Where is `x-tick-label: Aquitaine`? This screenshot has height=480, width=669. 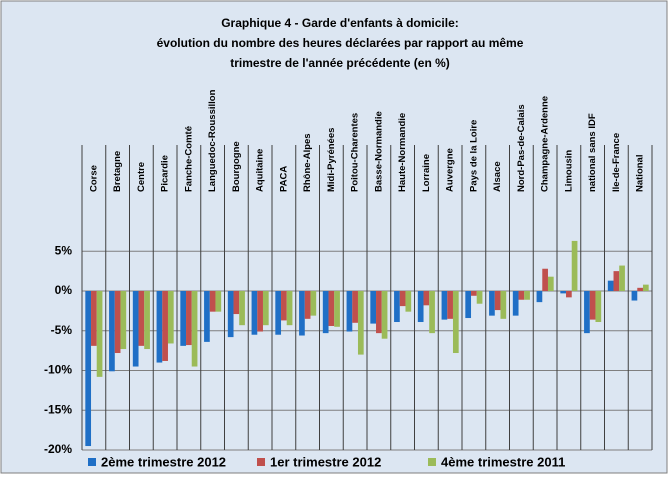
x-tick-label: Aquitaine is located at coordinates (260, 170).